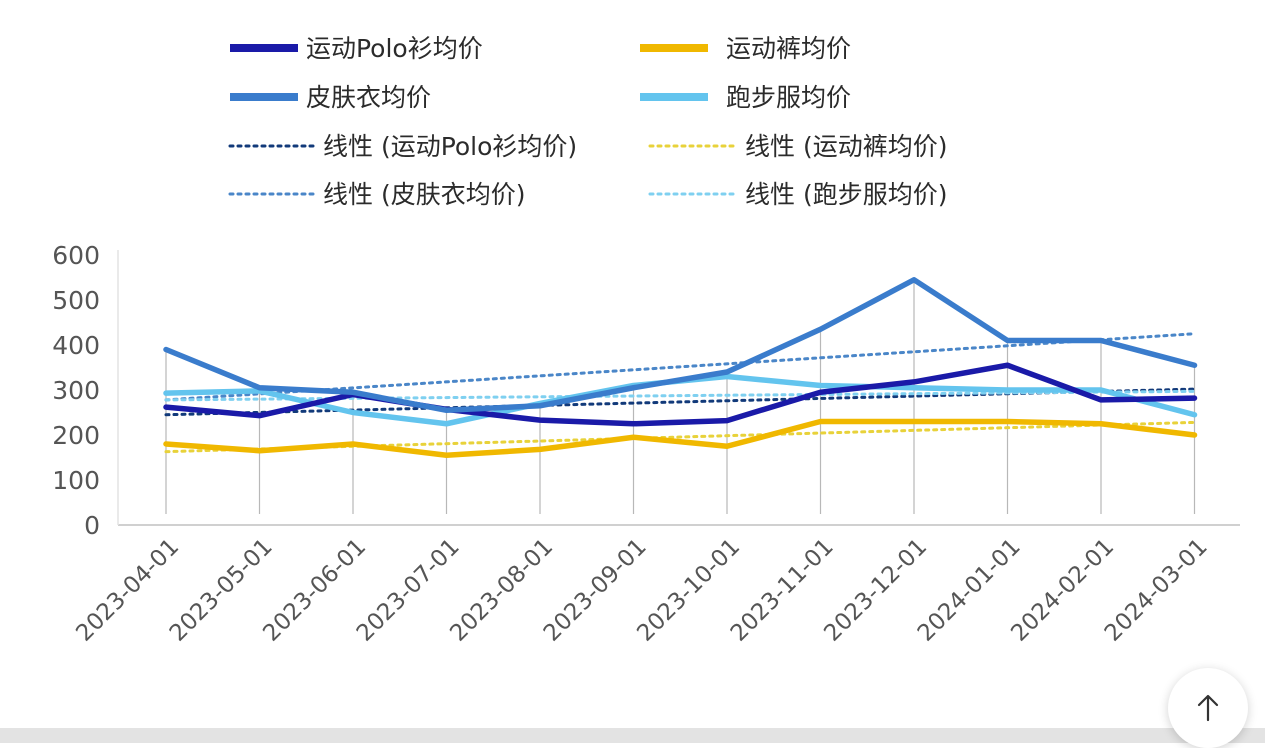 This screenshot has width=1265, height=748. What do you see at coordinates (788, 48) in the screenshot?
I see `legend-label: 运动裤均价` at bounding box center [788, 48].